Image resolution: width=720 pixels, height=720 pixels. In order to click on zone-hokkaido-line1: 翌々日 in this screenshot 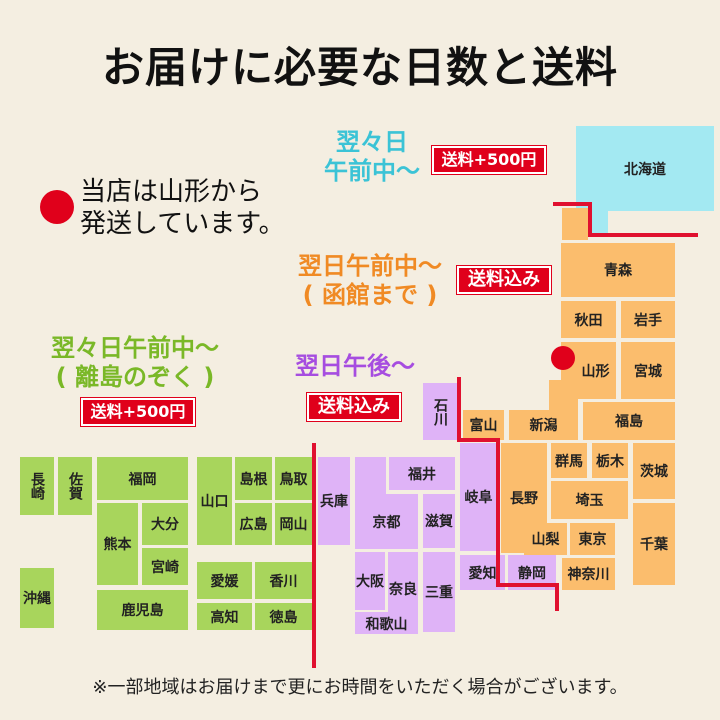, I will do `click(372, 142)`.